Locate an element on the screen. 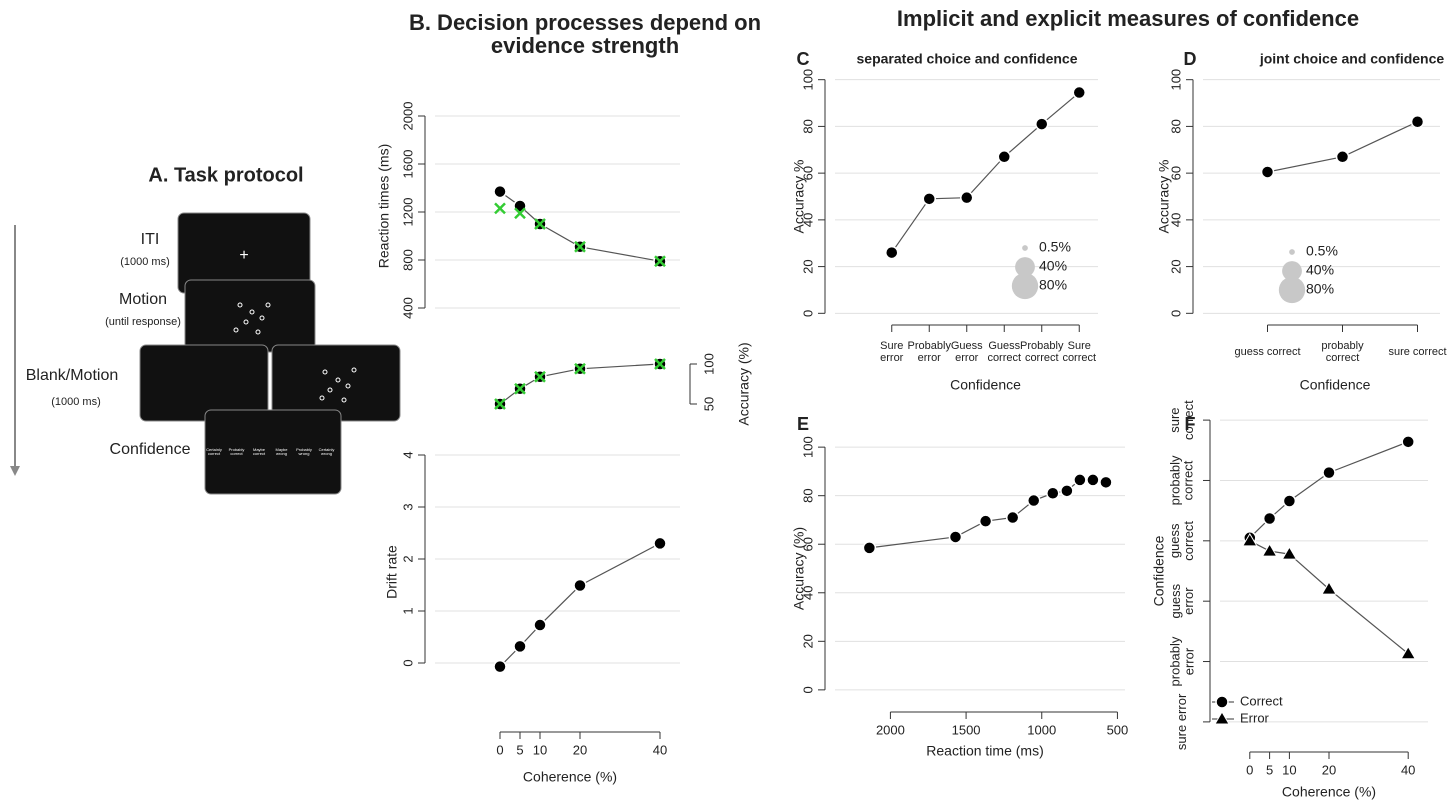 Image resolution: width=1452 pixels, height=804 pixels. y-tick-label: 20 is located at coordinates (1175, 266).